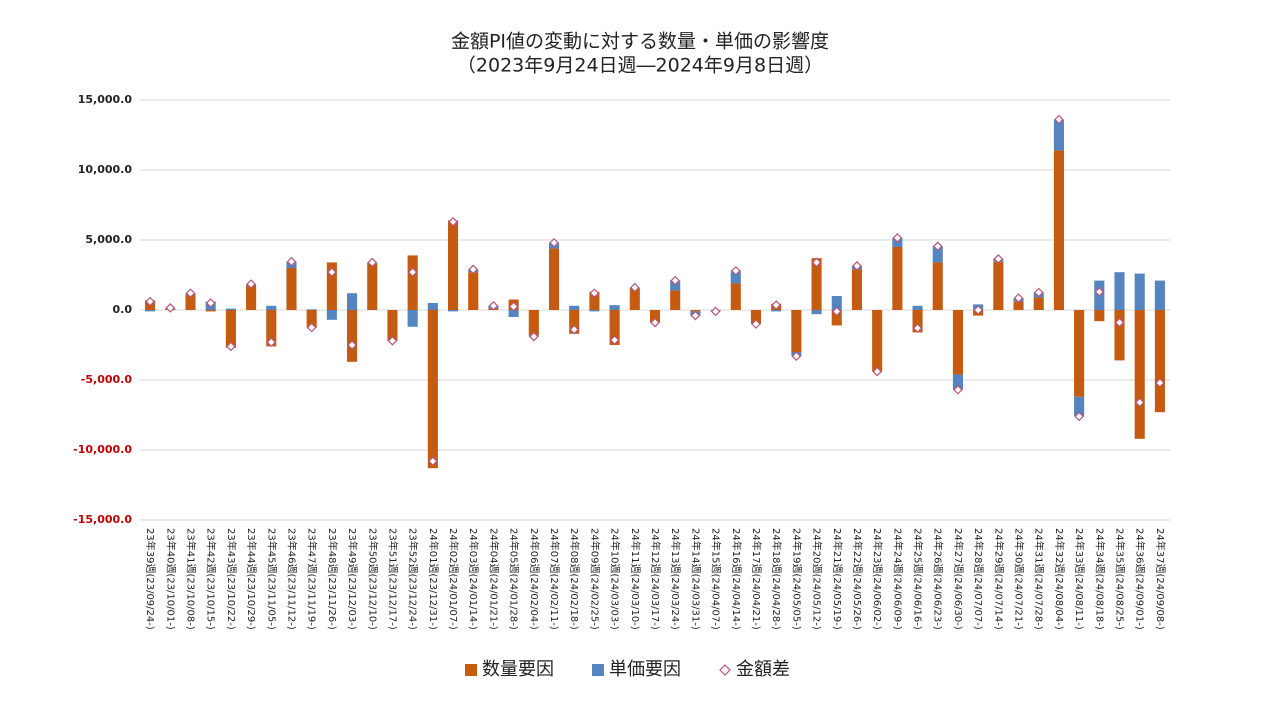 The image size is (1280, 724). Describe the element at coordinates (695, 579) in the screenshot. I see `x-tick-label: 24年14週(24/03/31-)` at that location.